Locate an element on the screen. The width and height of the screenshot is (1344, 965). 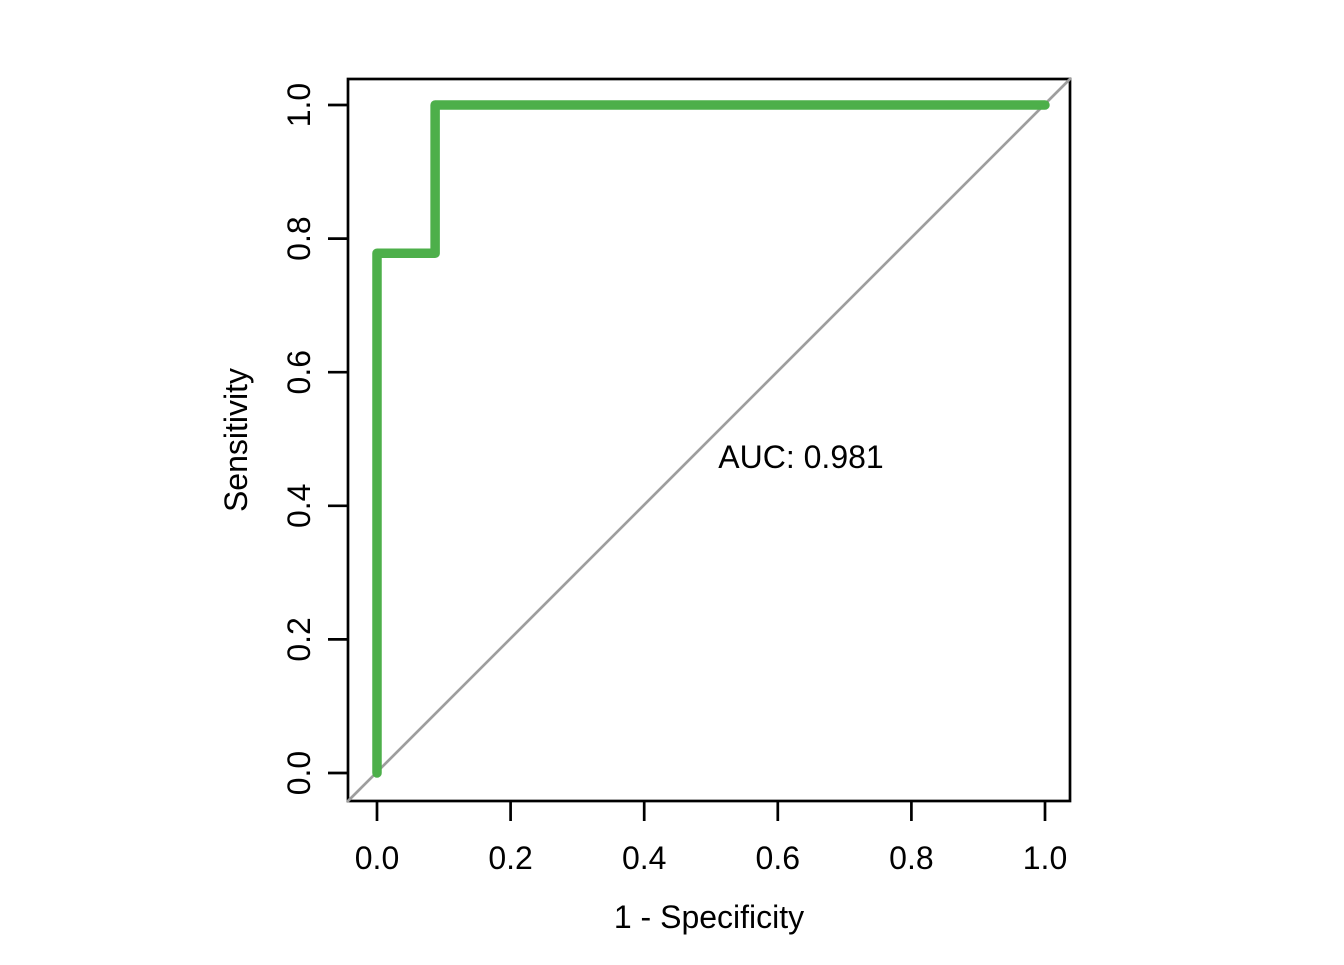
x-axis-tick-label-4: 0.8 is located at coordinates (911, 858).